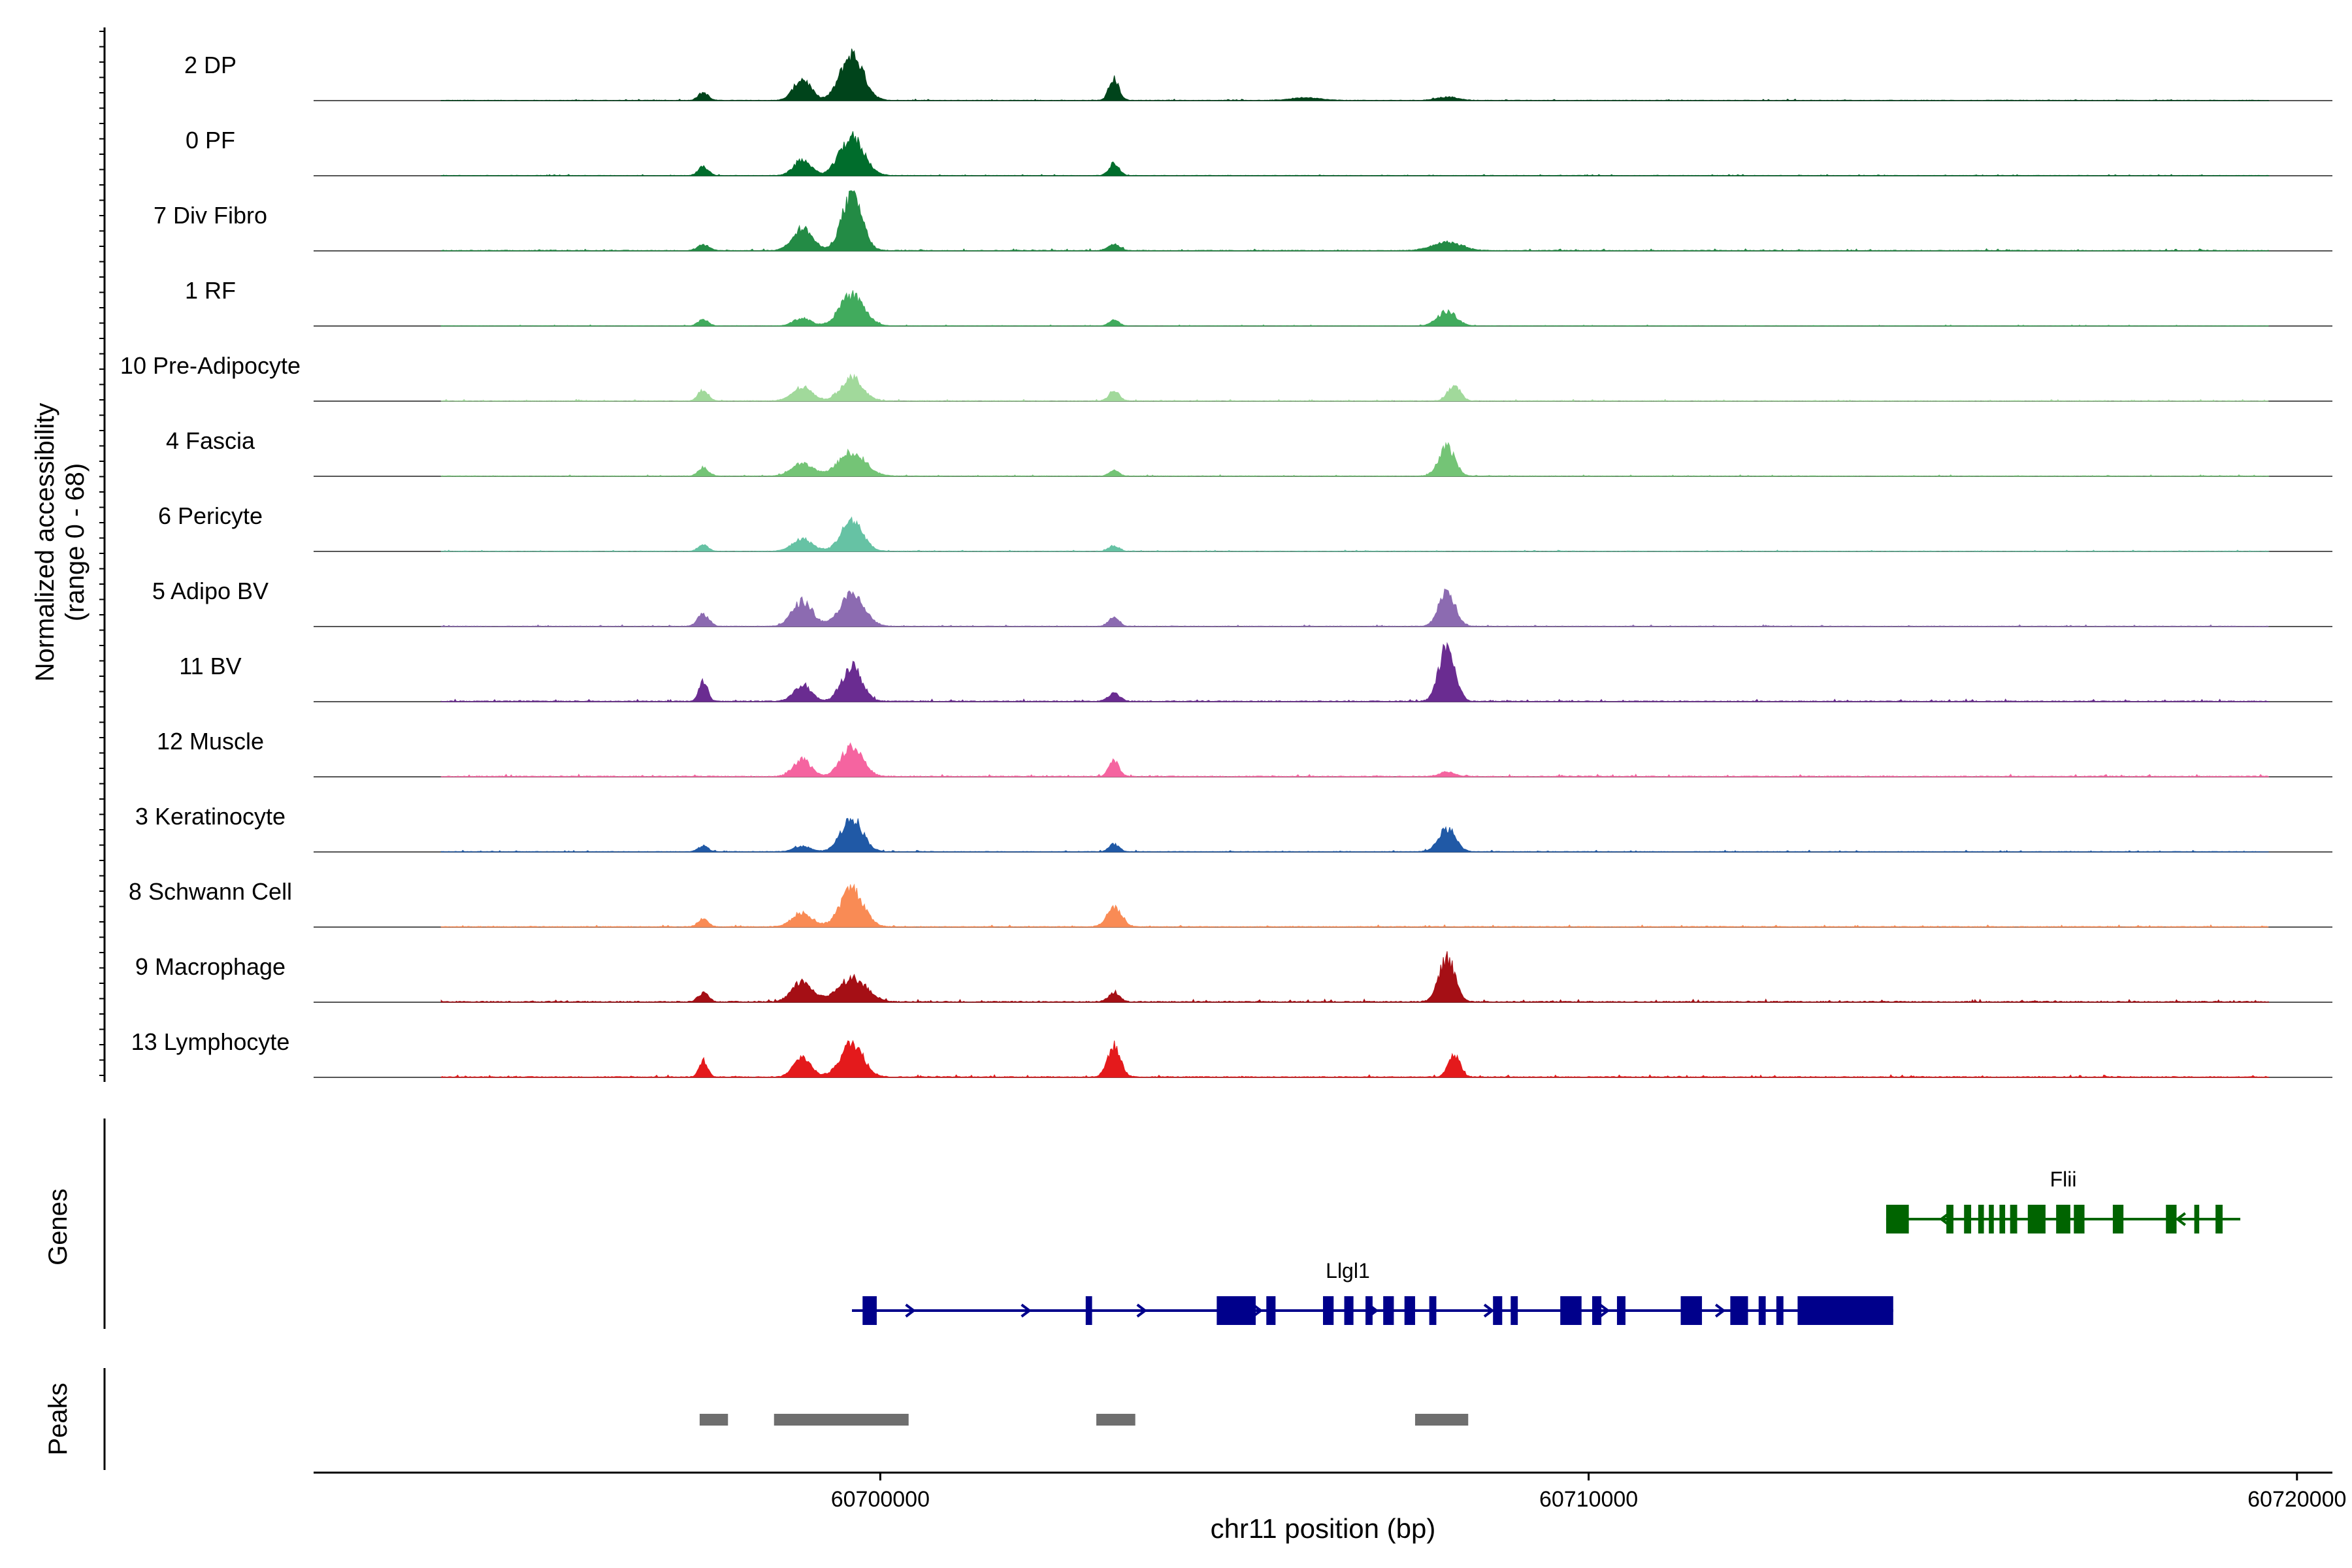 The width and height of the screenshot is (2352, 1568). Describe the element at coordinates (210, 440) in the screenshot. I see `track-label: 4 Fascia` at that location.